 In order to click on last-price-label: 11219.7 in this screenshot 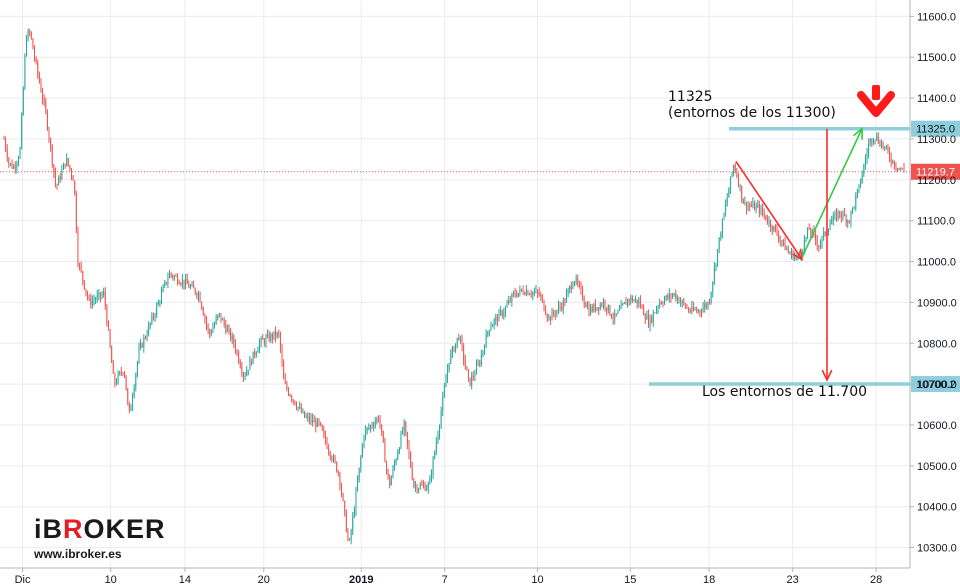, I will do `click(935, 173)`.